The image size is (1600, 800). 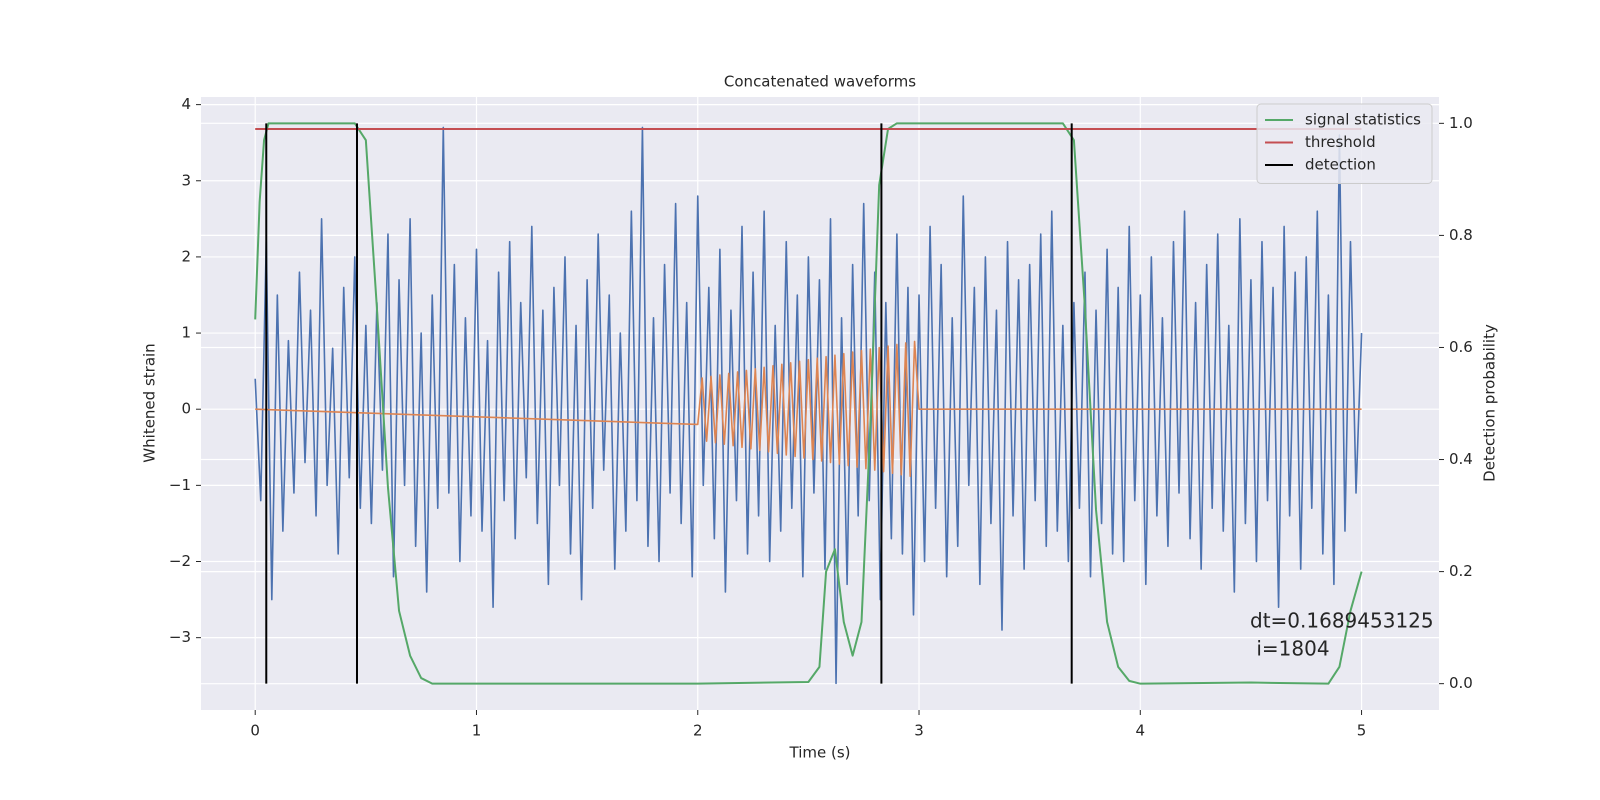 I want to click on y2-tick-label: 1.0, so click(x=1461, y=123).